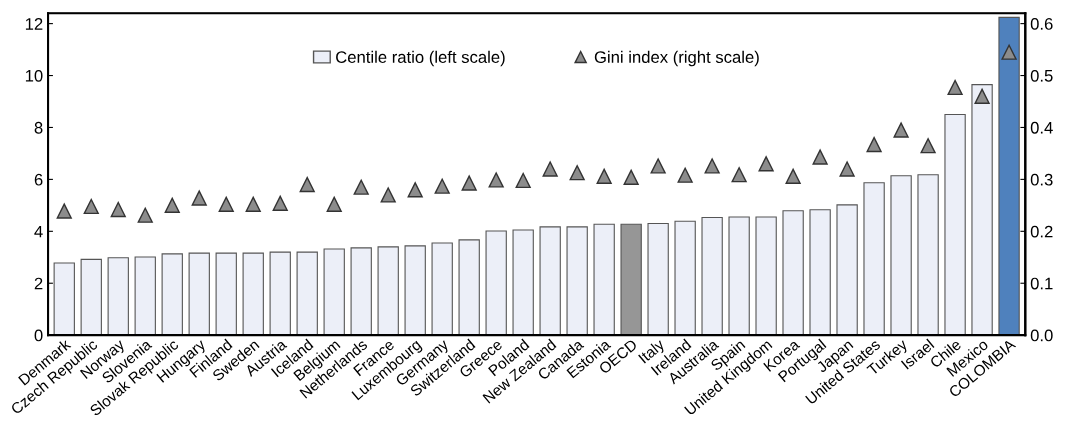 This screenshot has width=1068, height=441. I want to click on y2-tick-label: 0.1, so click(1041, 283).